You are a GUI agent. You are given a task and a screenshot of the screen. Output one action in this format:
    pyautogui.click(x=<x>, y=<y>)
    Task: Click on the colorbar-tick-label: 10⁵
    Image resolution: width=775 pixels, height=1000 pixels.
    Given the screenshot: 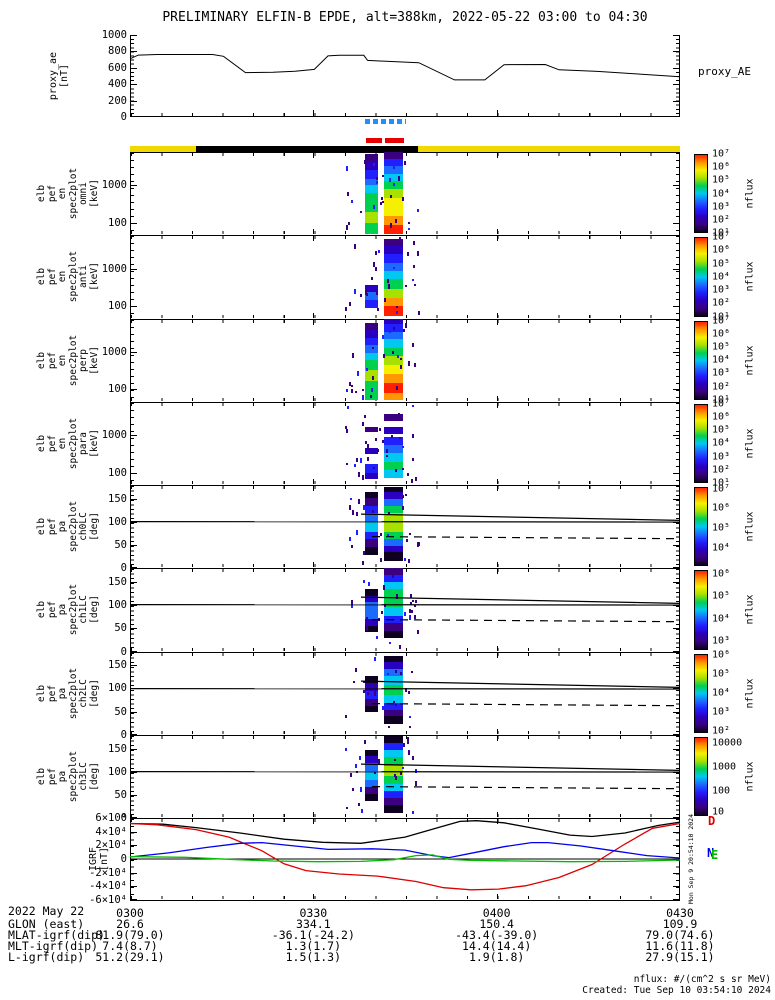 What is the action you would take?
    pyautogui.click(x=721, y=528)
    